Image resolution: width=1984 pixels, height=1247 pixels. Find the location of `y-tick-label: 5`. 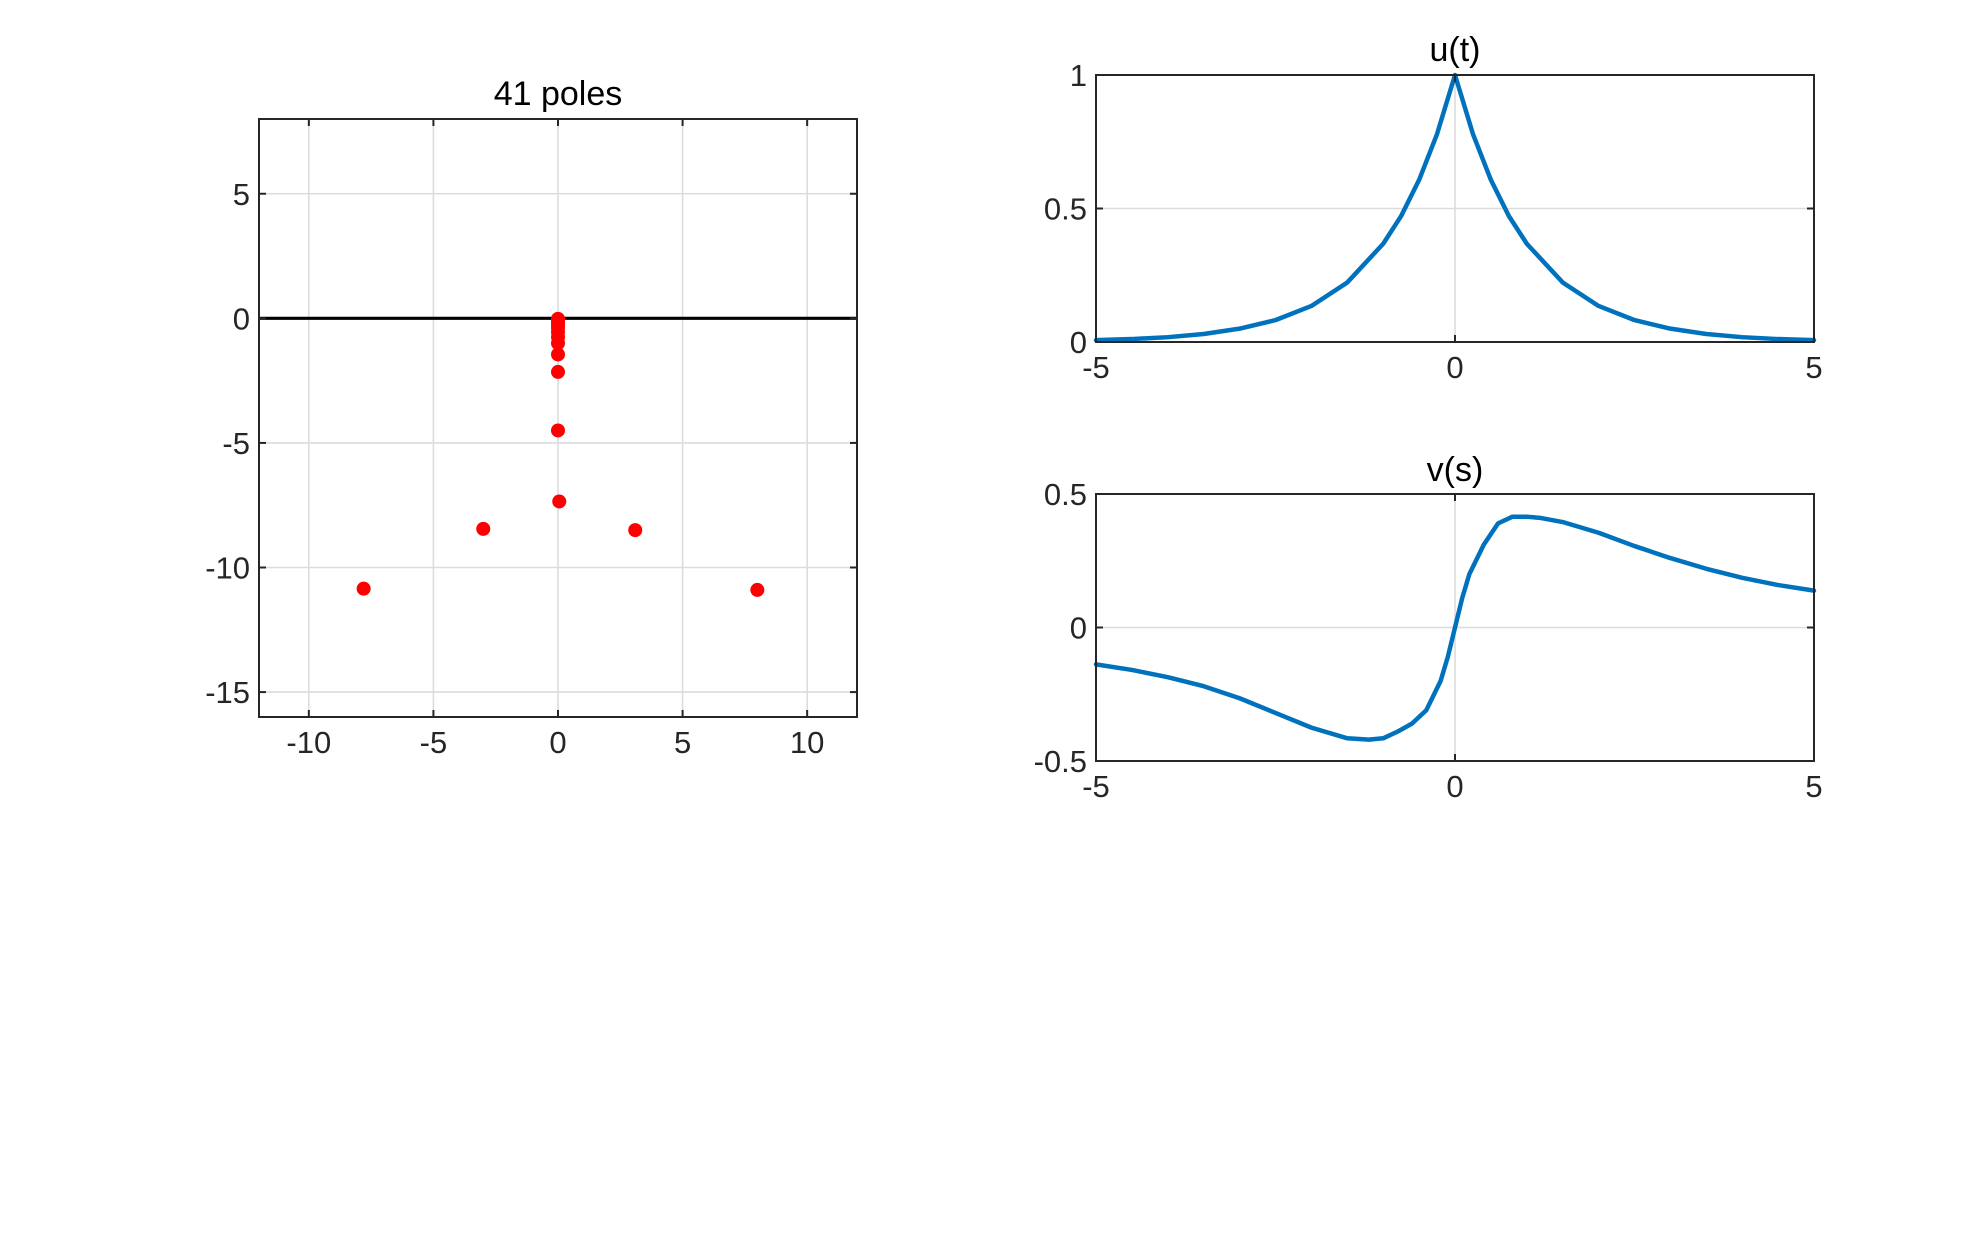

y-tick-label: 5 is located at coordinates (241, 194).